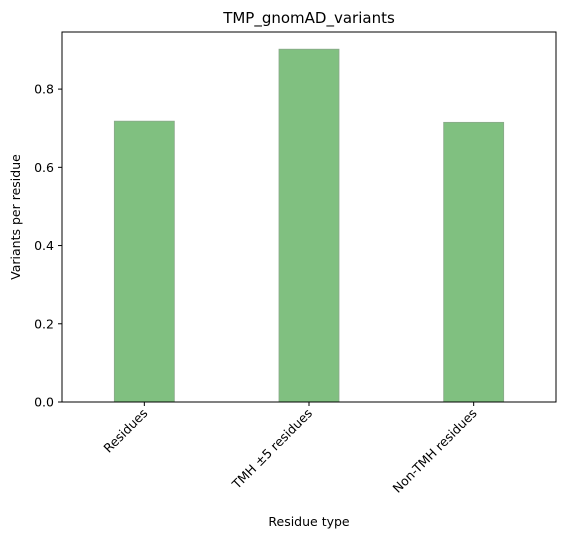  Describe the element at coordinates (44, 89) in the screenshot. I see `y-tick-label: 0.8` at that location.